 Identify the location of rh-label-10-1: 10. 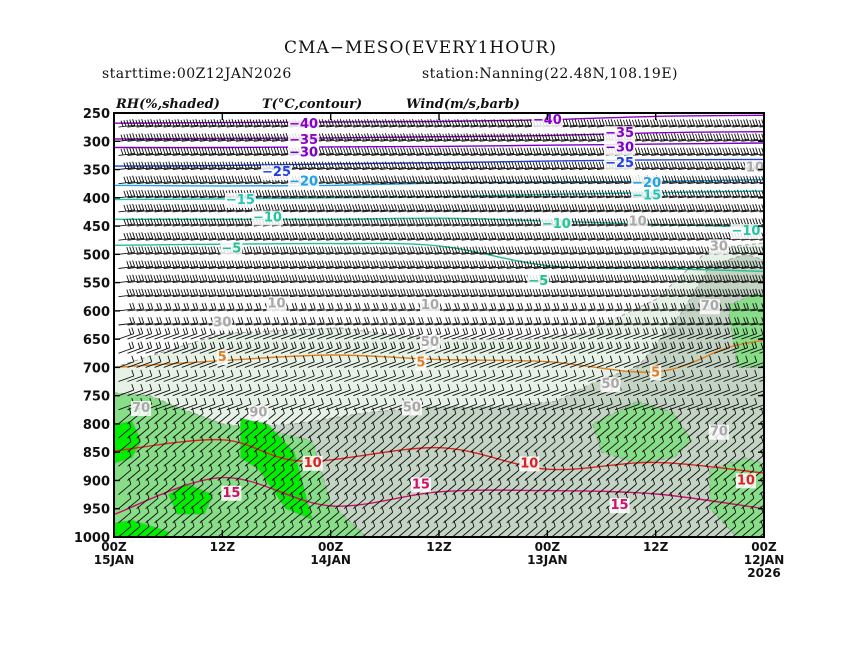
(430, 305).